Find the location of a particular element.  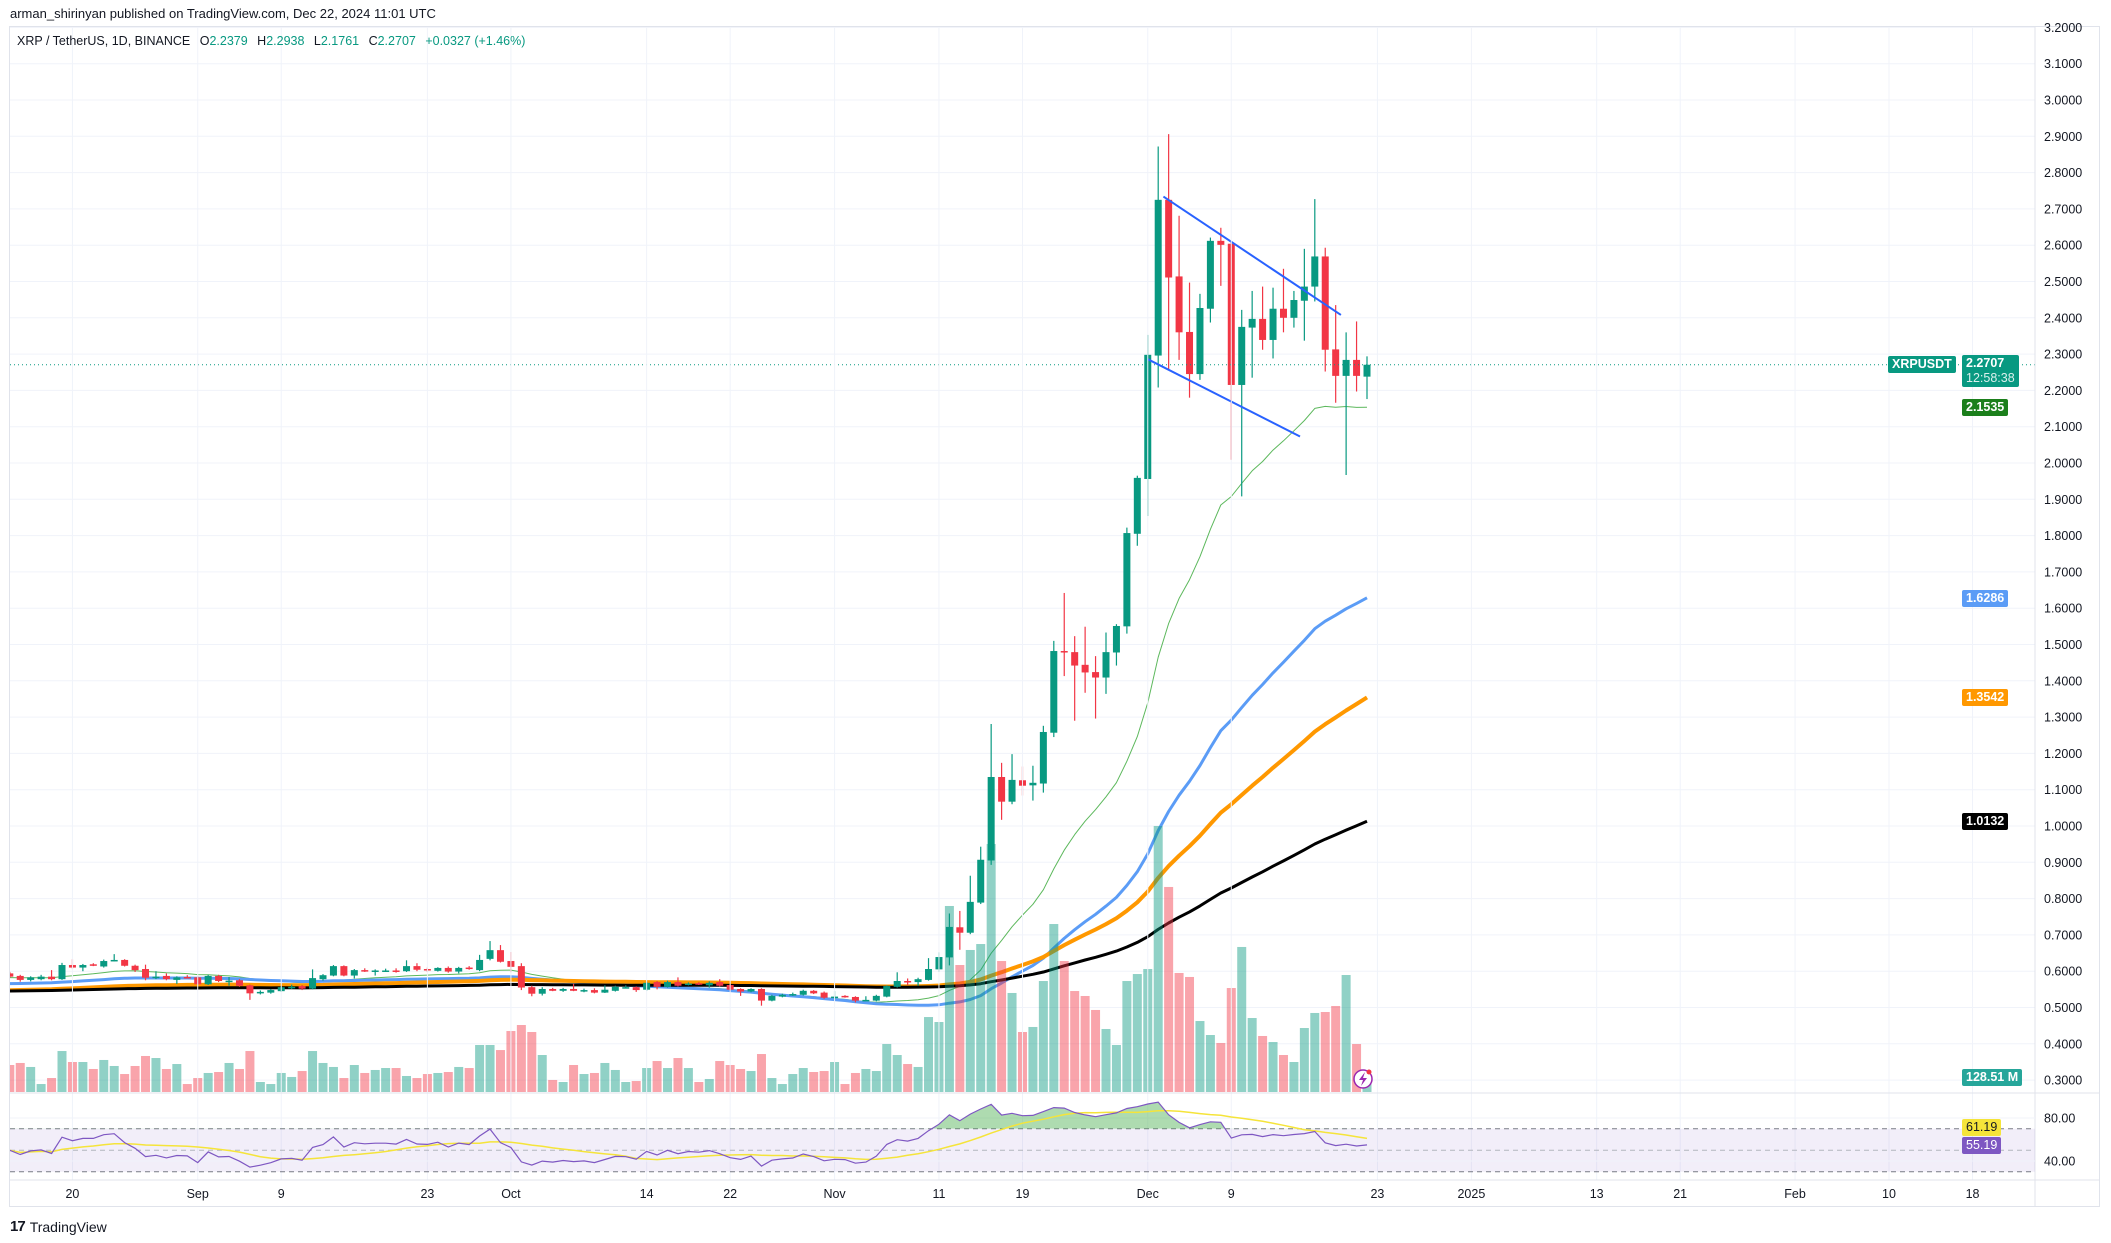

tradingview-logo-icon: 17 is located at coordinates (18, 1226).